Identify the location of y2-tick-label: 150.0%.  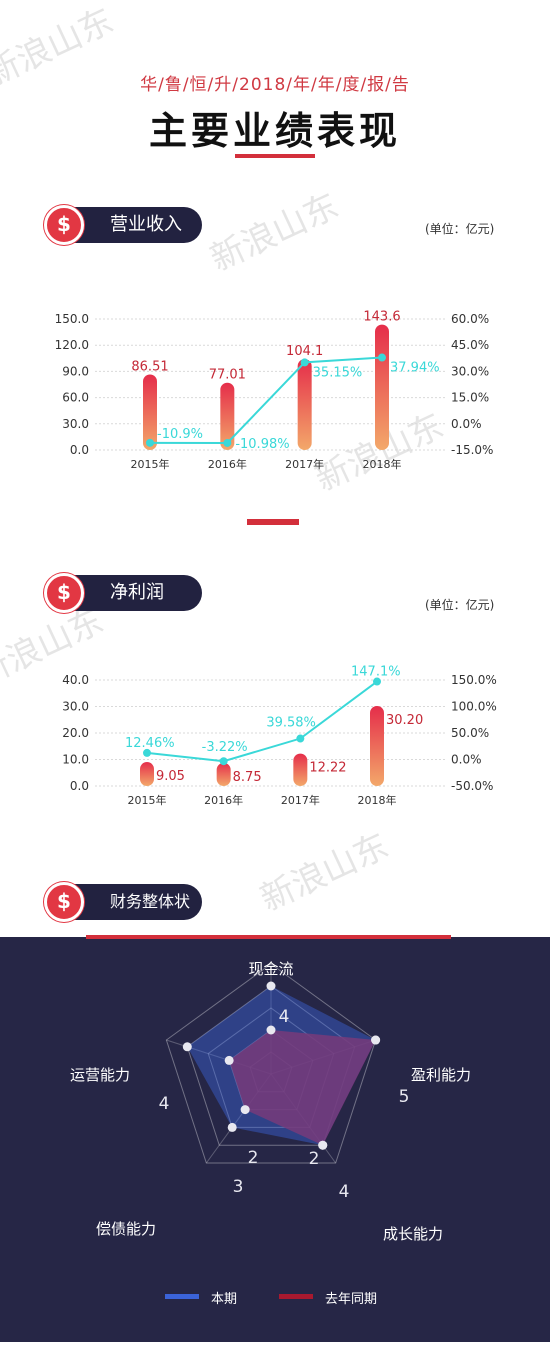
(474, 680).